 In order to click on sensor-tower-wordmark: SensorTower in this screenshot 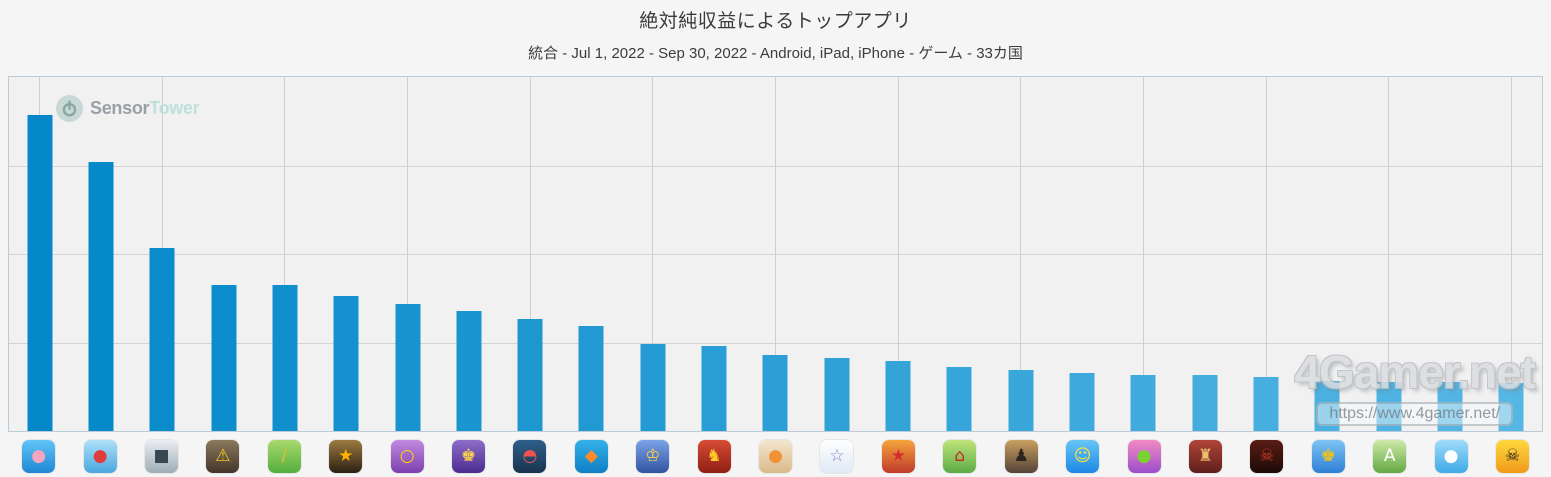, I will do `click(145, 108)`.